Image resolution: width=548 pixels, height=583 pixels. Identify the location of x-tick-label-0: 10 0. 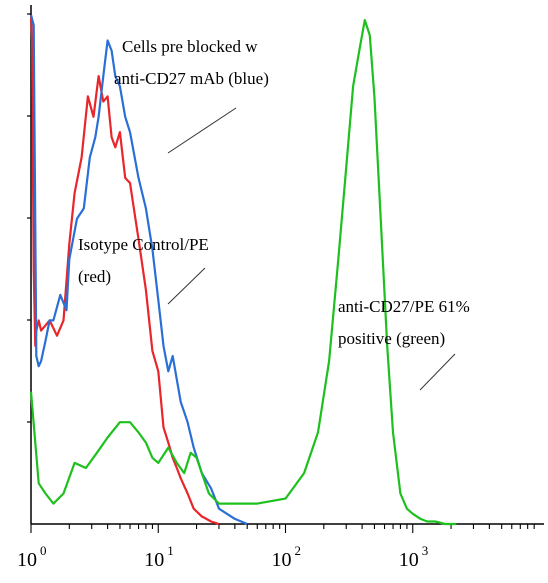
(32, 557).